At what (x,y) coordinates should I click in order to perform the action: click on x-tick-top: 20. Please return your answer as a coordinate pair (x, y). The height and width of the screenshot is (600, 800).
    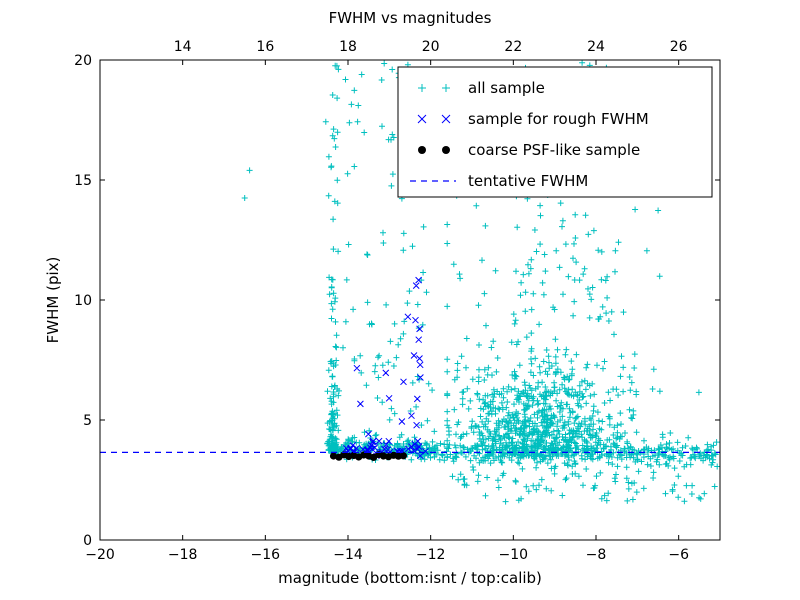
    Looking at the image, I should click on (431, 47).